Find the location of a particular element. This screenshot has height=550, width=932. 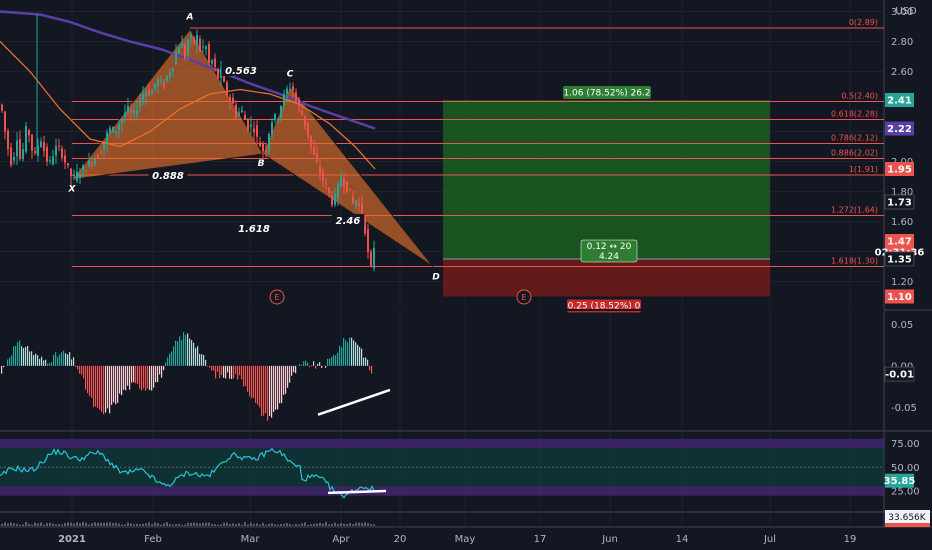

rsi-oversold-zone is located at coordinates (442, 491).